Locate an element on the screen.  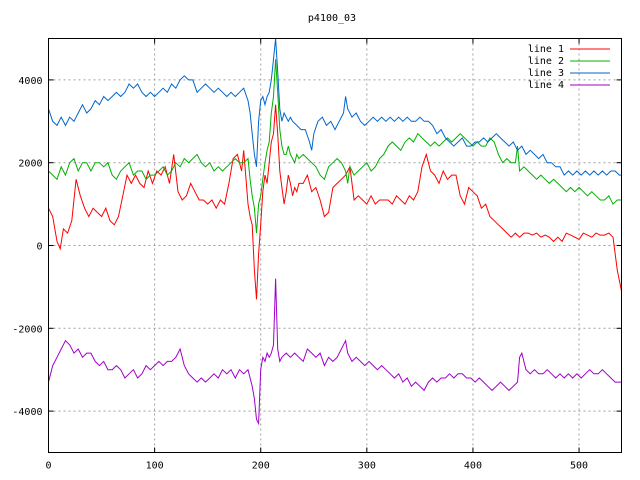
legend-label: line 2 is located at coordinates (546, 61).